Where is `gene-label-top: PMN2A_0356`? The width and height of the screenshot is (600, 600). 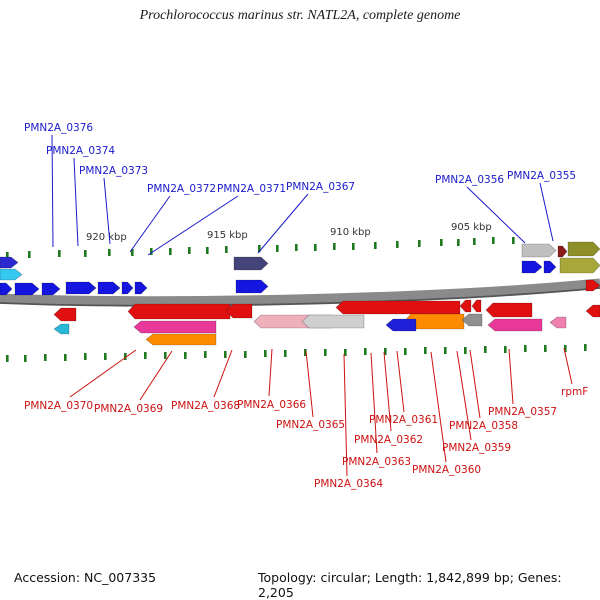 gene-label-top: PMN2A_0356 is located at coordinates (470, 180).